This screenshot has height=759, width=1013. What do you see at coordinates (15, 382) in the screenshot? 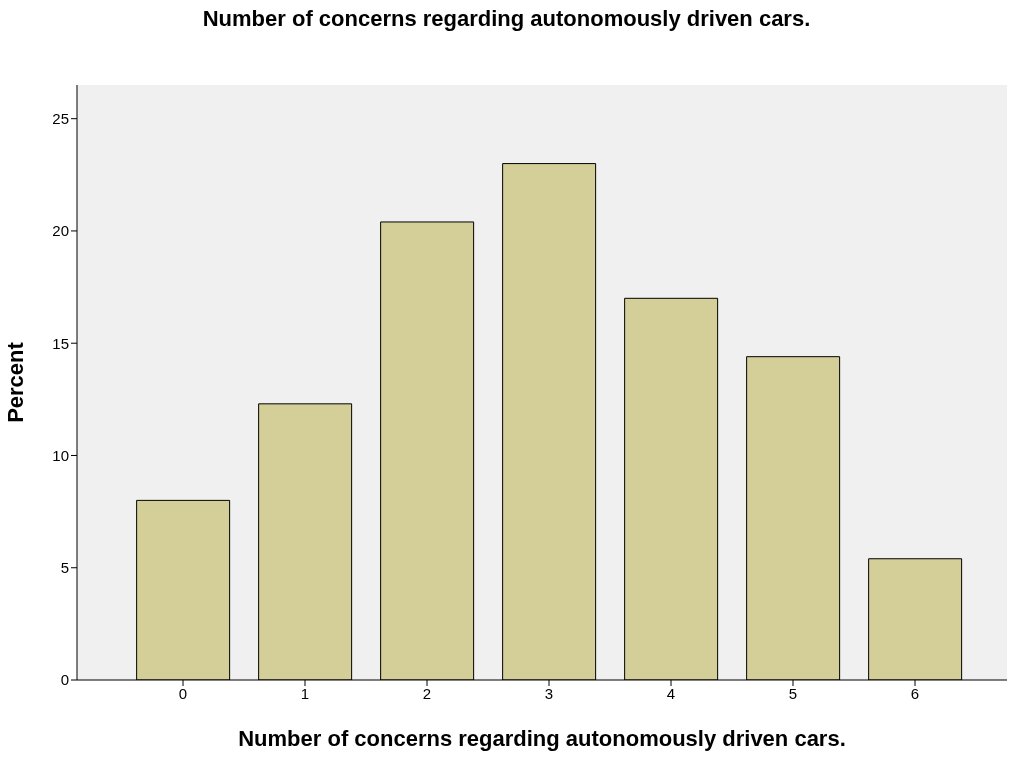
I see `y-axis-title: Percent` at bounding box center [15, 382].